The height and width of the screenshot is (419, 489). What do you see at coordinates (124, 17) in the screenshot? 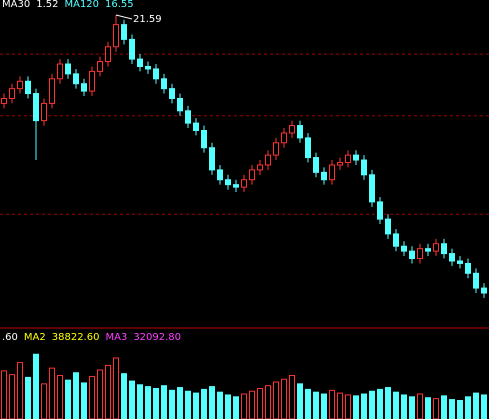
I see `annotation-leader` at bounding box center [124, 17].